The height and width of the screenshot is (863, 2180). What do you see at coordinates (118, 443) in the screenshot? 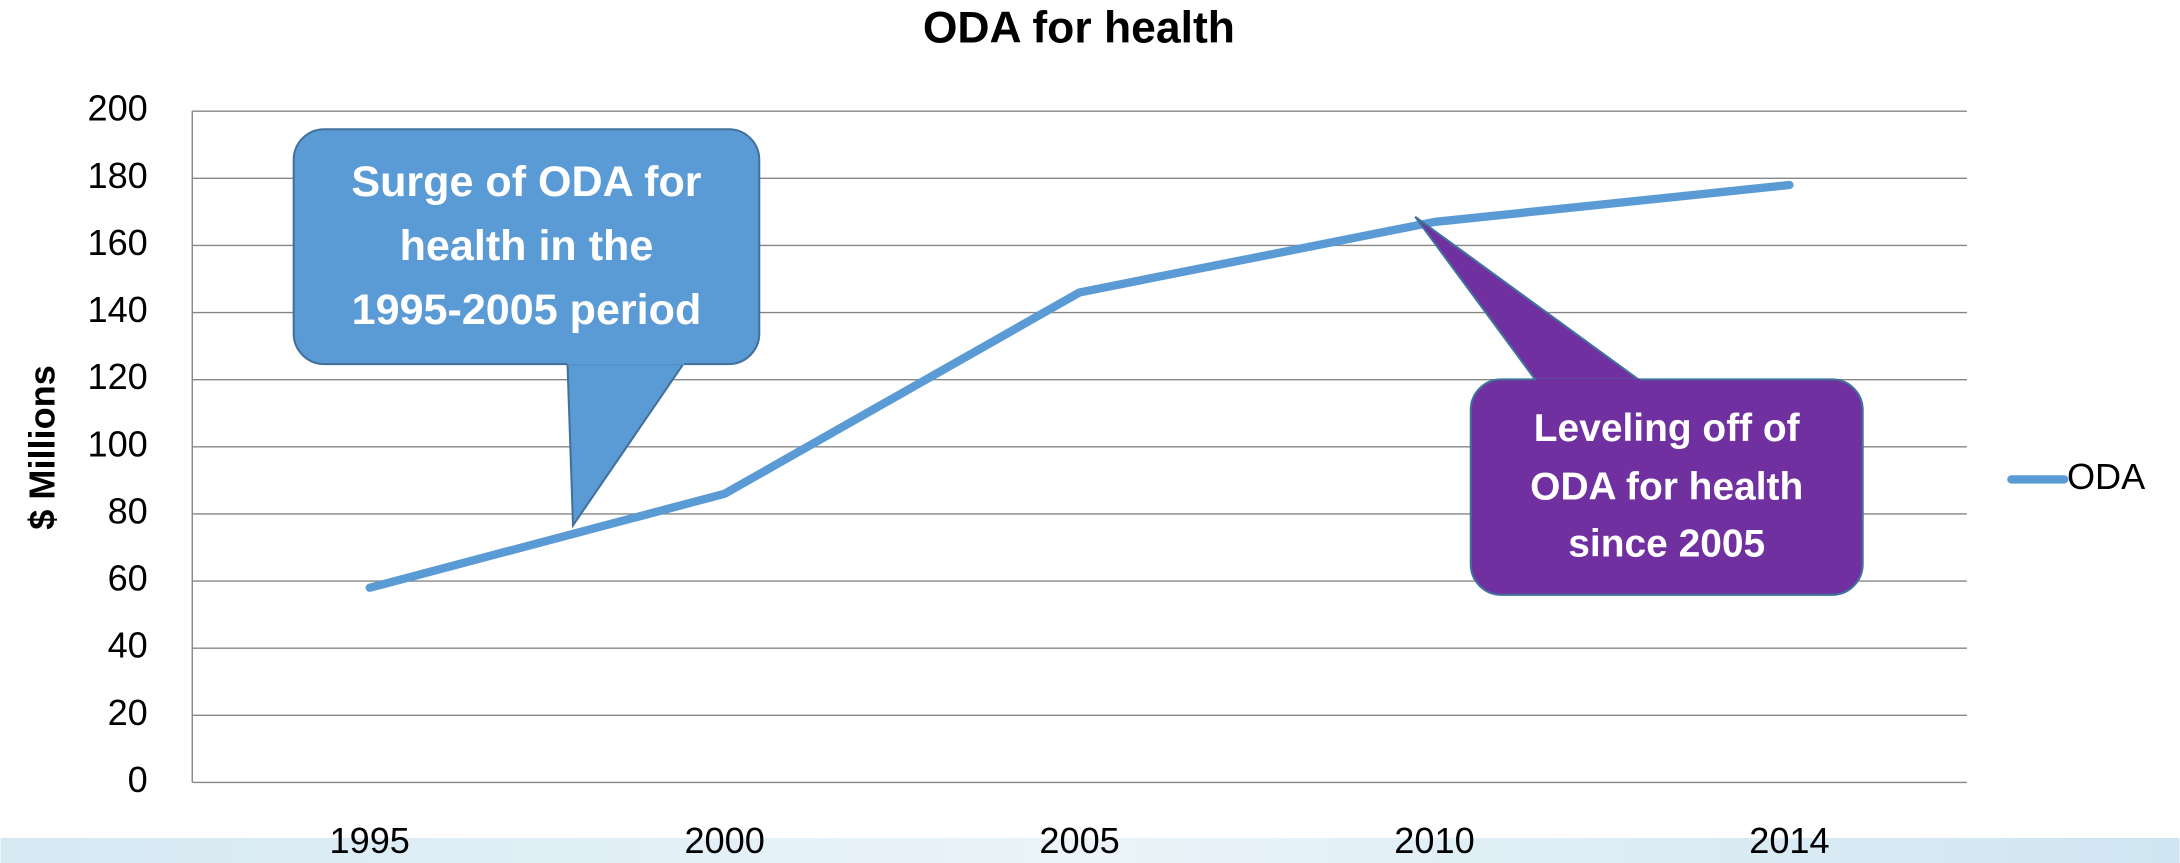
I see `y-tick-label: 100` at bounding box center [118, 443].